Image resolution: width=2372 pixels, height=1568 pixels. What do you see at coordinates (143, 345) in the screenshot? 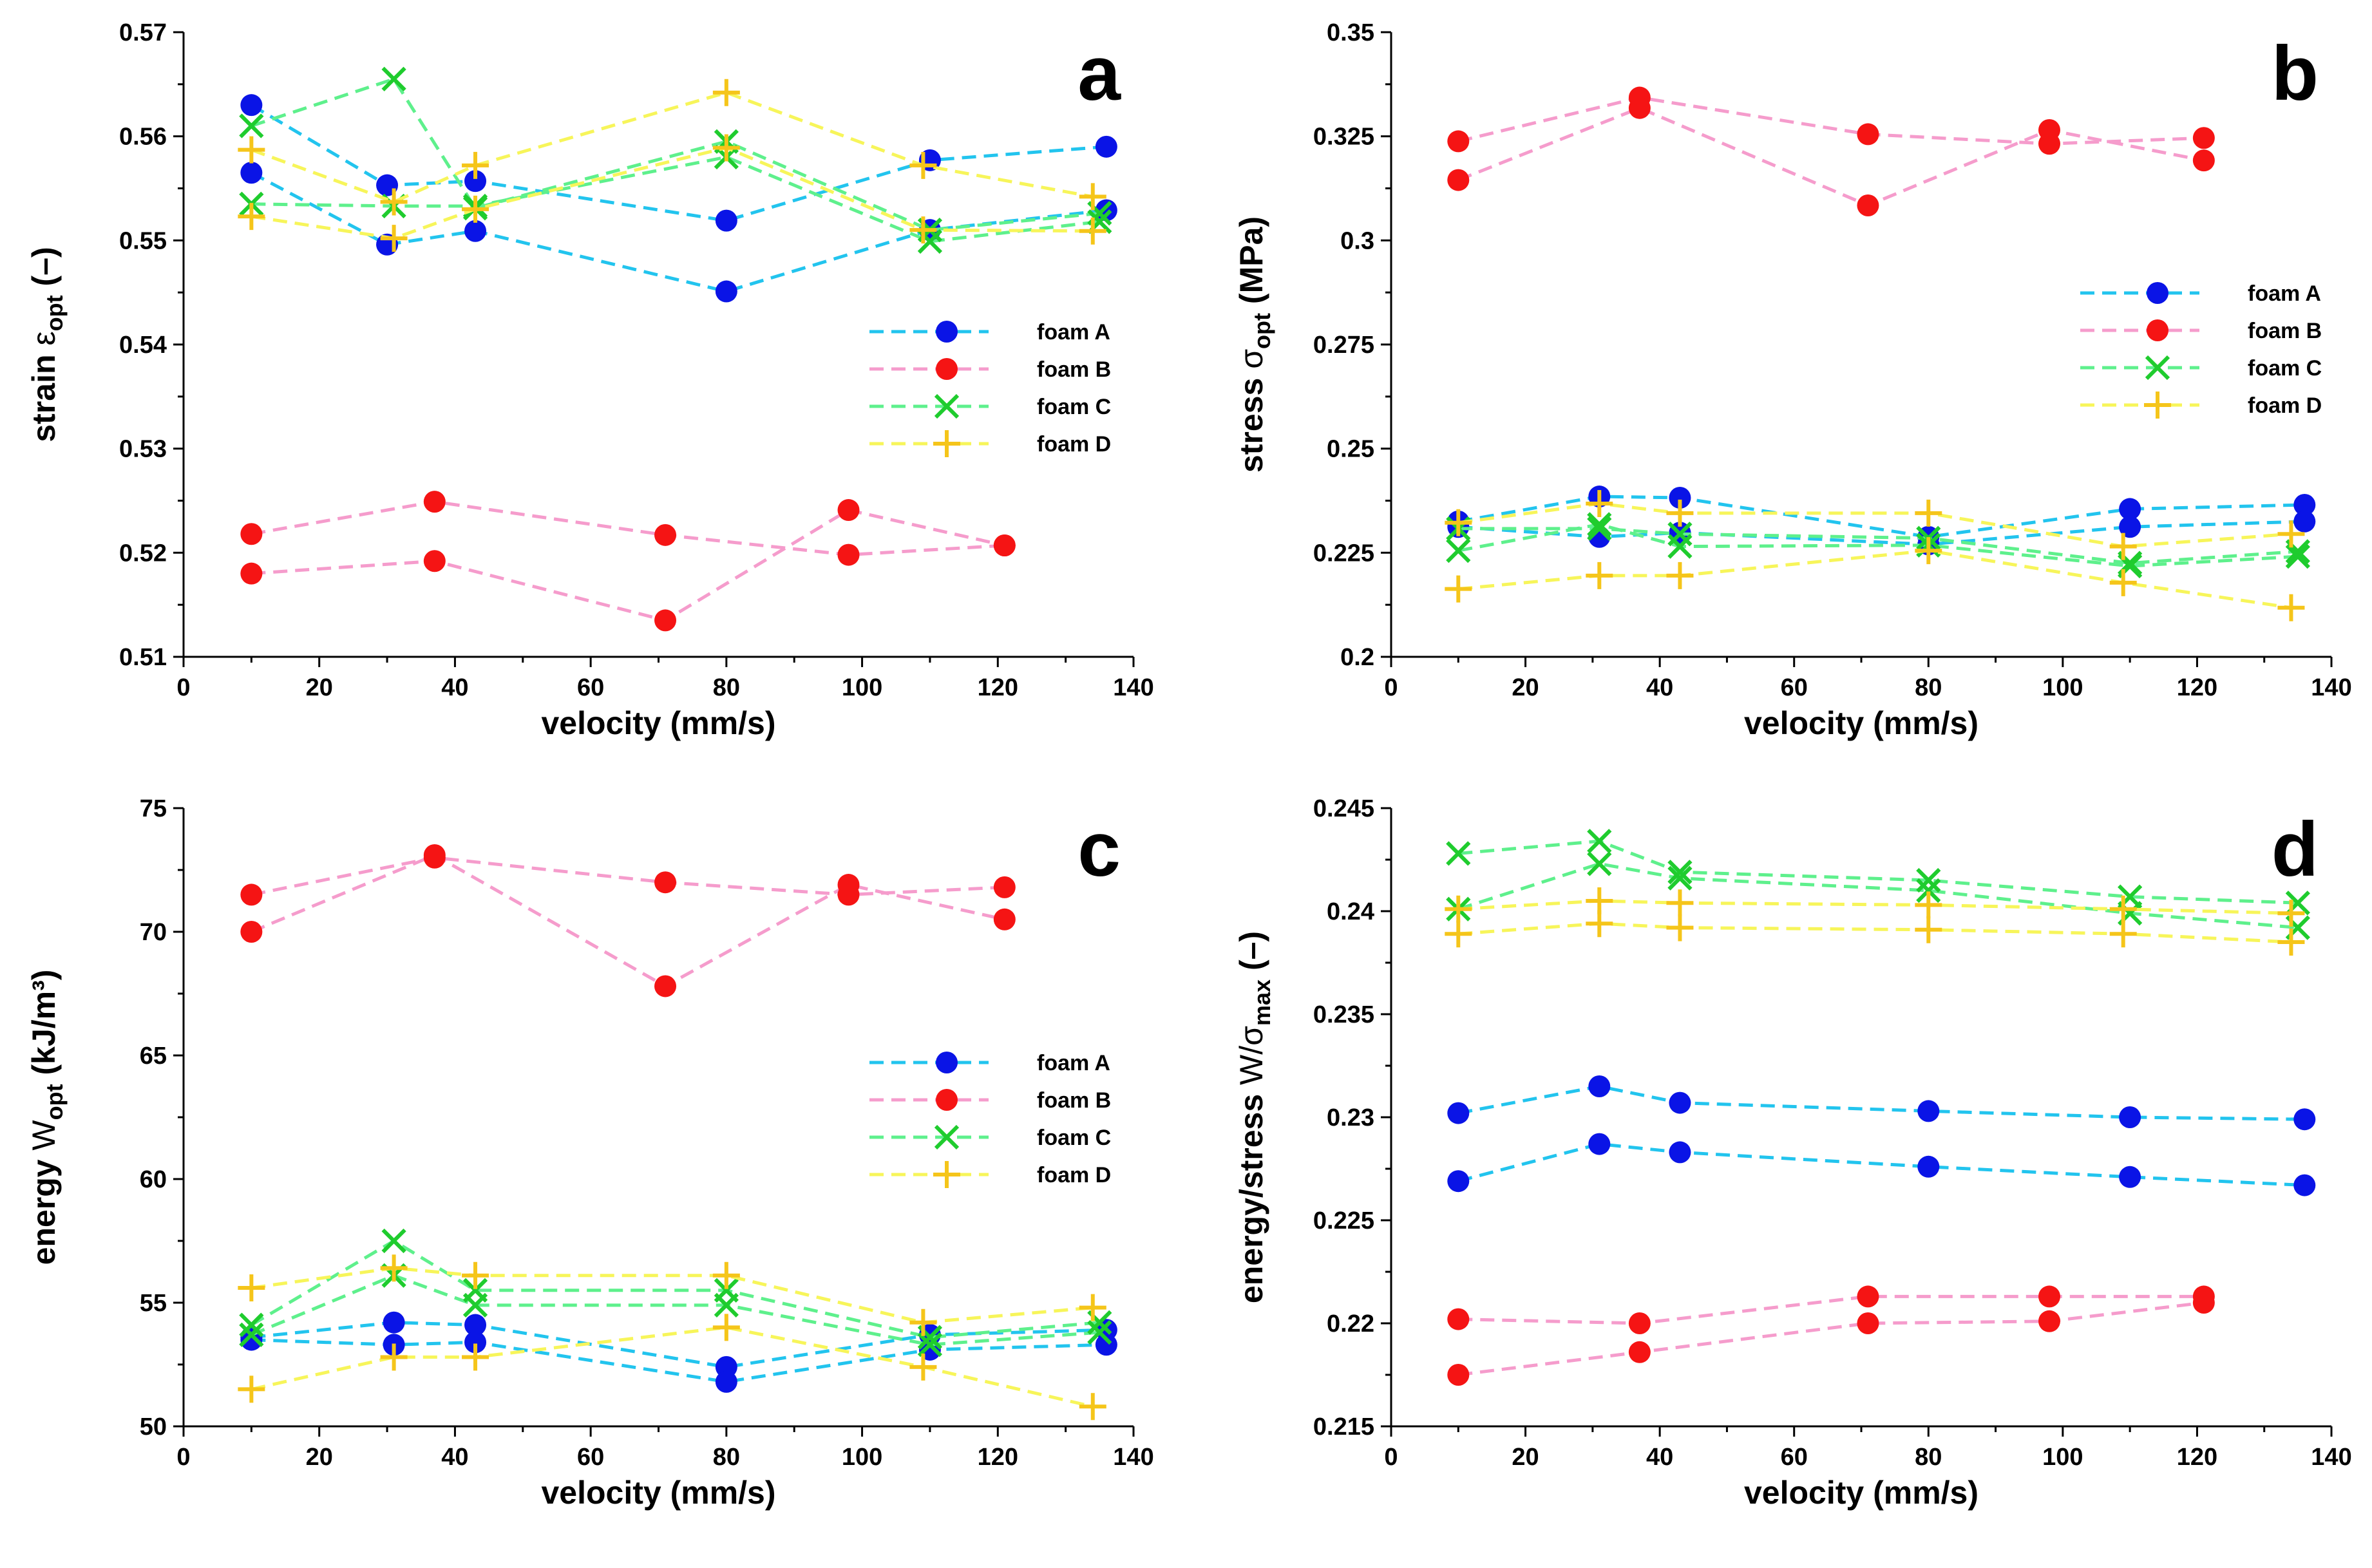
I see `y-tick-label: 0.54` at bounding box center [143, 345].